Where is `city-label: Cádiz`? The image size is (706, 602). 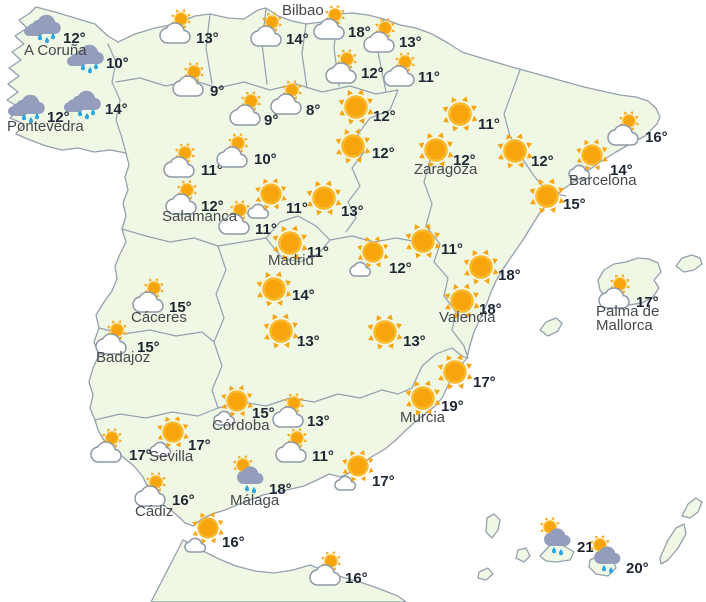 city-label: Cádiz is located at coordinates (154, 511).